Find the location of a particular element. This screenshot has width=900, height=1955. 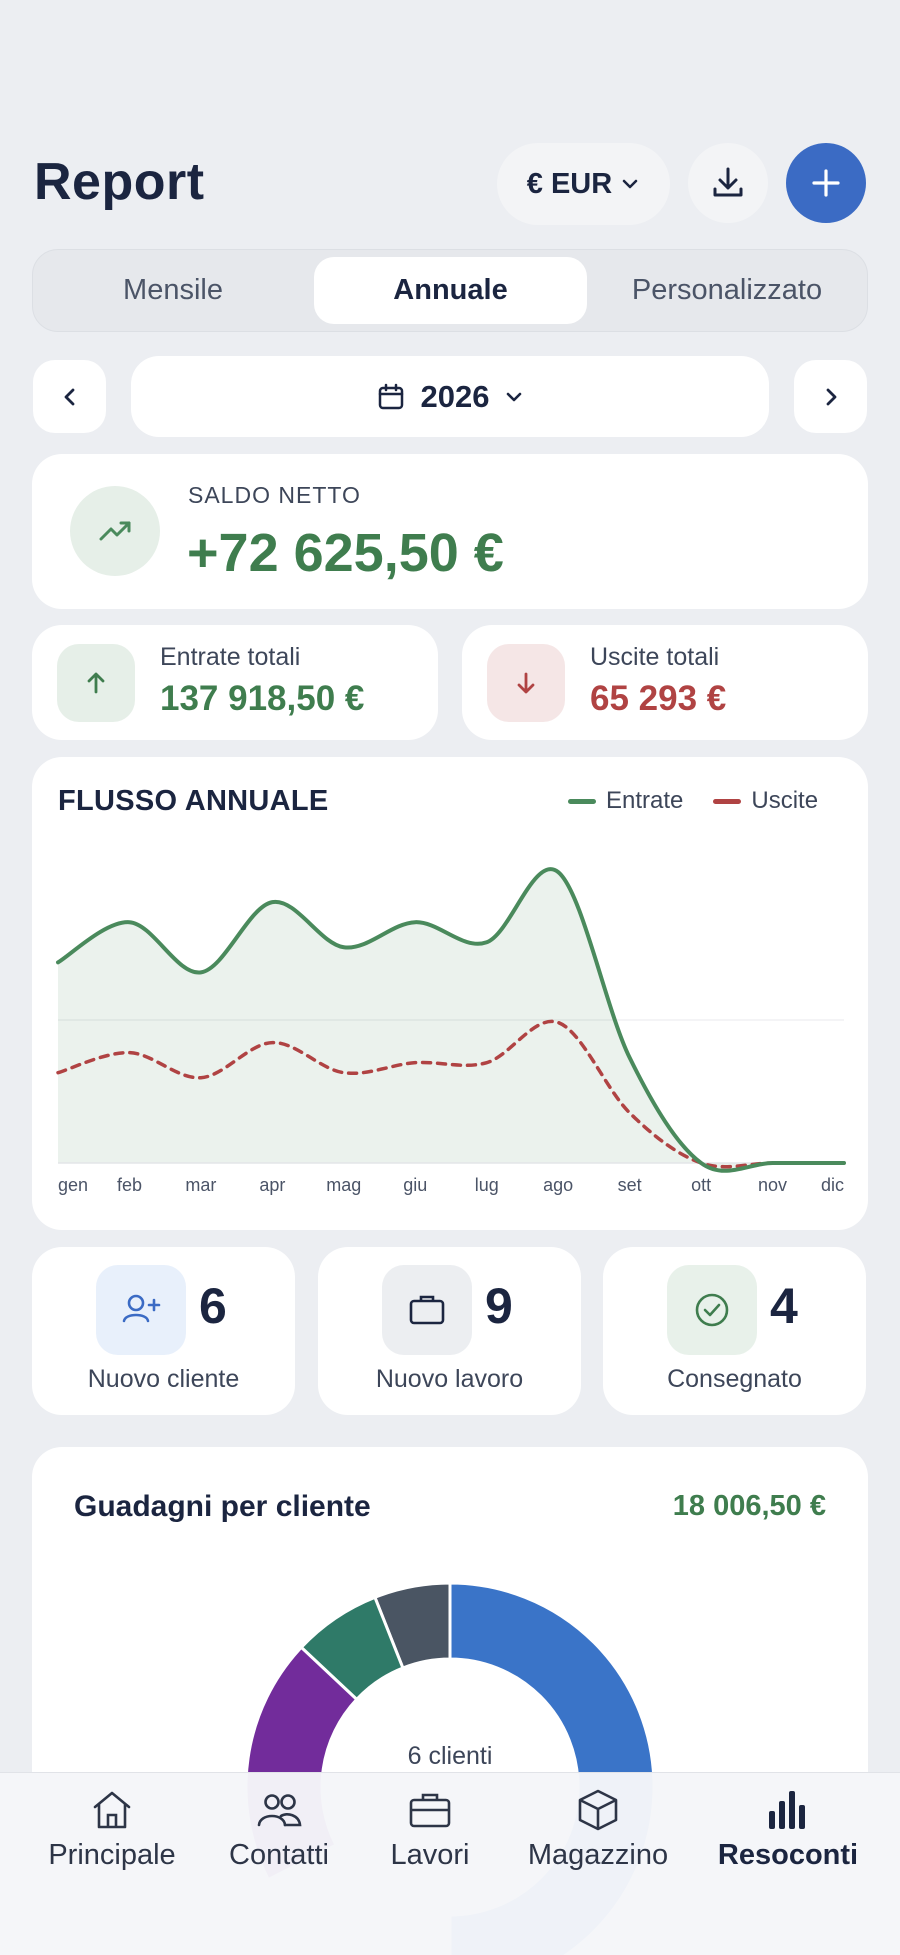

nav-label-lavori: Lavori is located at coordinates (430, 1855).